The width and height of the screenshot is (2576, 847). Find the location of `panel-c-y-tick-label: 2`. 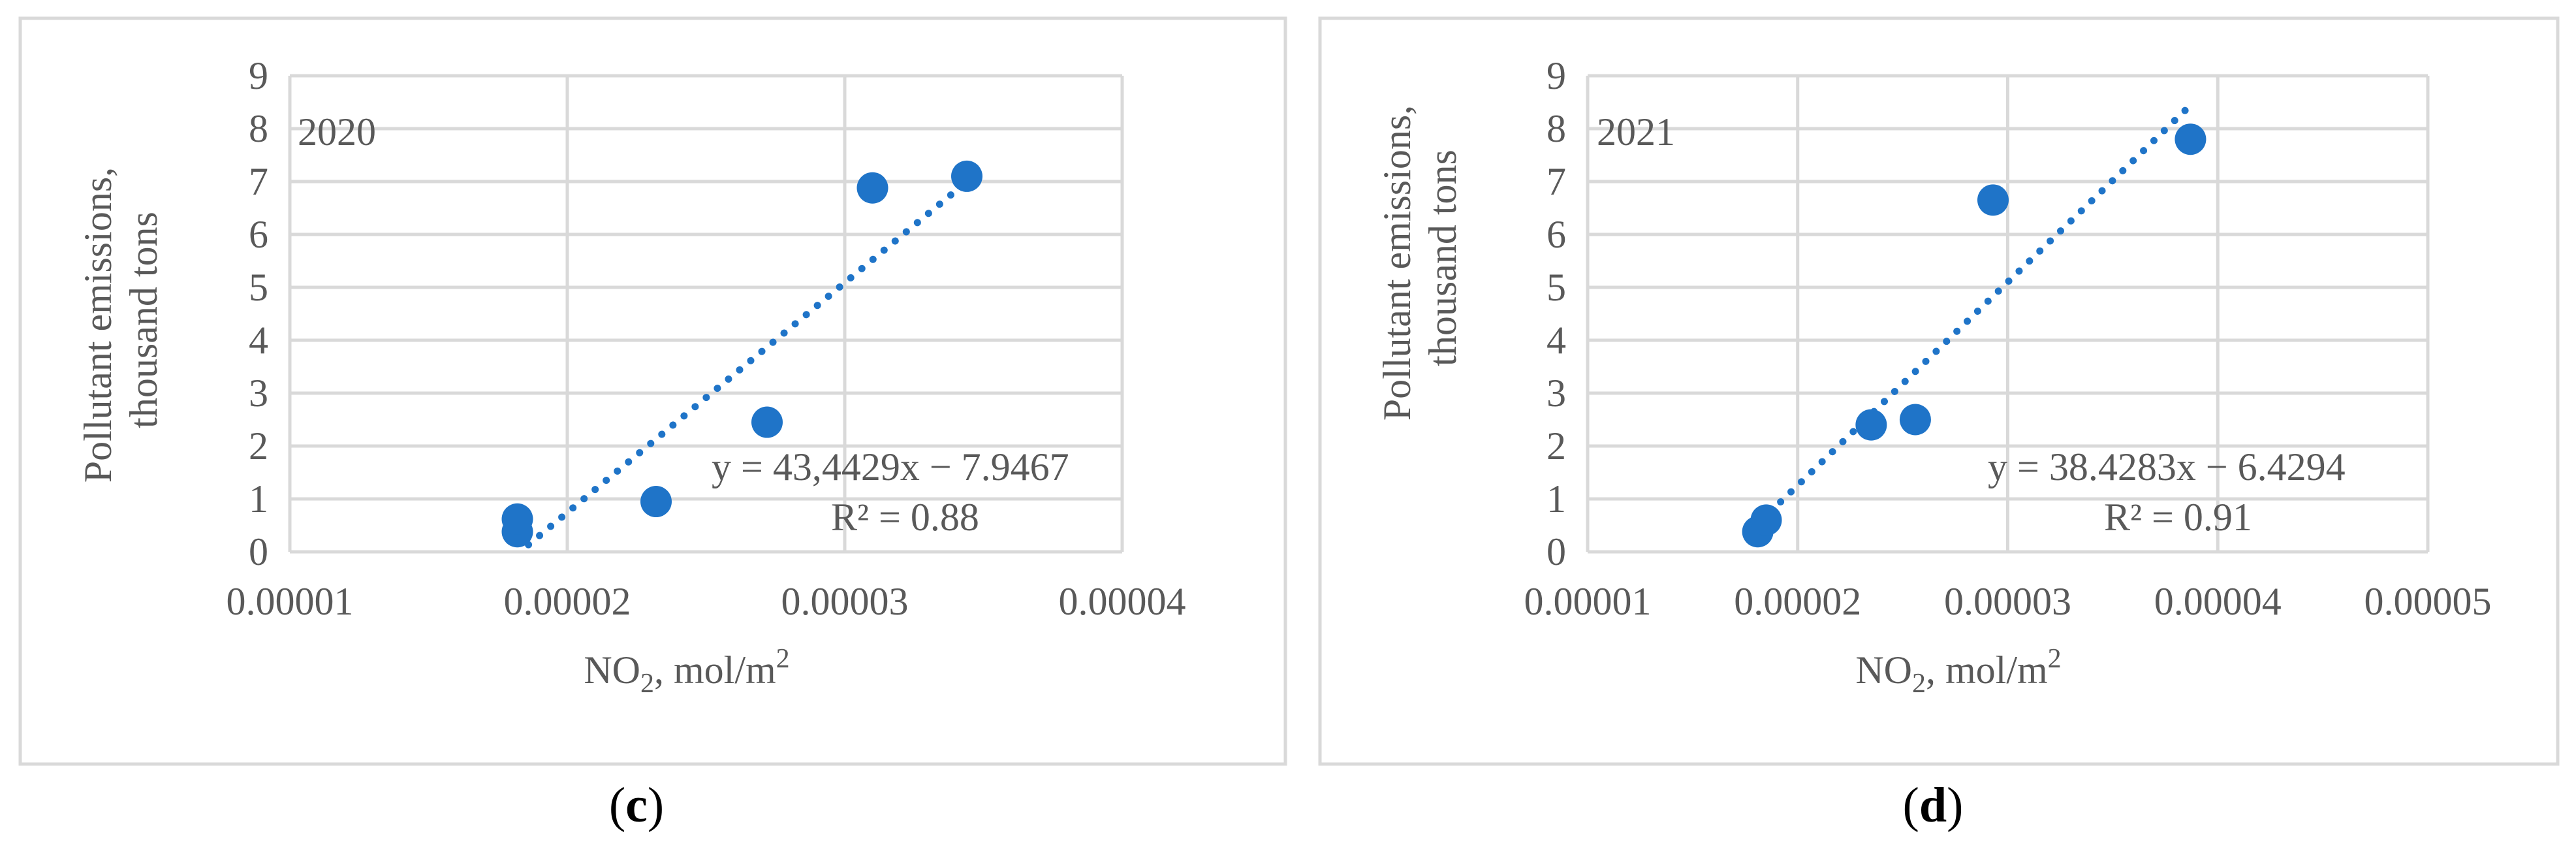

panel-c-y-tick-label: 2 is located at coordinates (258, 446).